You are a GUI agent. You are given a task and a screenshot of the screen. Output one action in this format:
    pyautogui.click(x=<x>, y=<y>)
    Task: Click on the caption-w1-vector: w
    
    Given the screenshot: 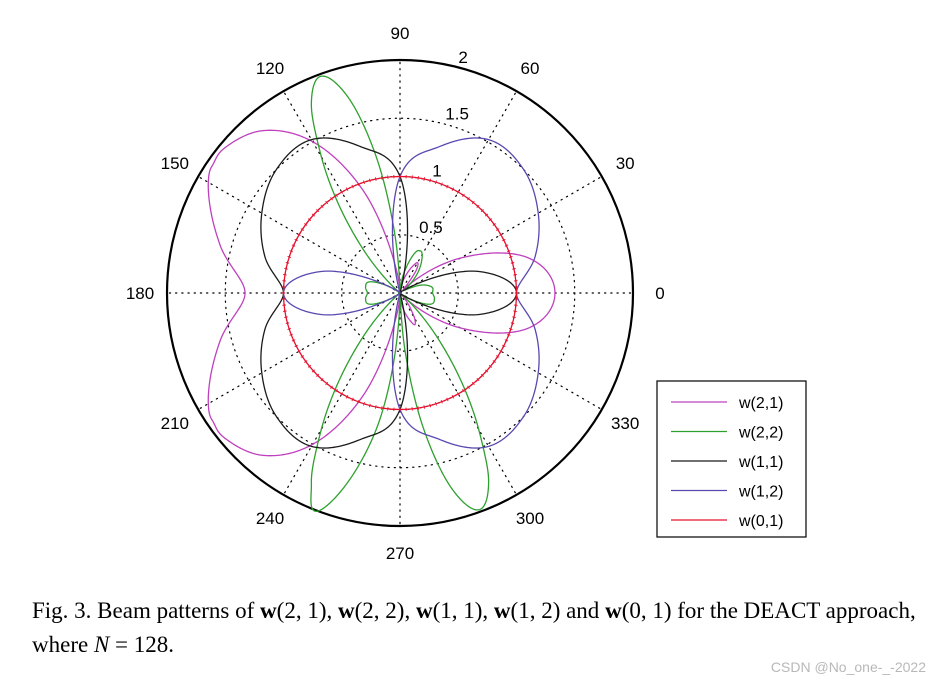 What is the action you would take?
    pyautogui.click(x=268, y=610)
    